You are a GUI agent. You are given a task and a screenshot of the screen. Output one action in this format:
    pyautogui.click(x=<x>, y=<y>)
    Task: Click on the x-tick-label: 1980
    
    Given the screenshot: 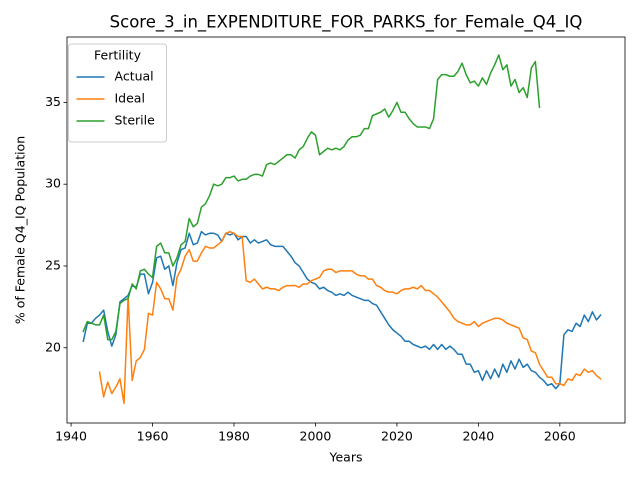 What is the action you would take?
    pyautogui.click(x=234, y=436)
    